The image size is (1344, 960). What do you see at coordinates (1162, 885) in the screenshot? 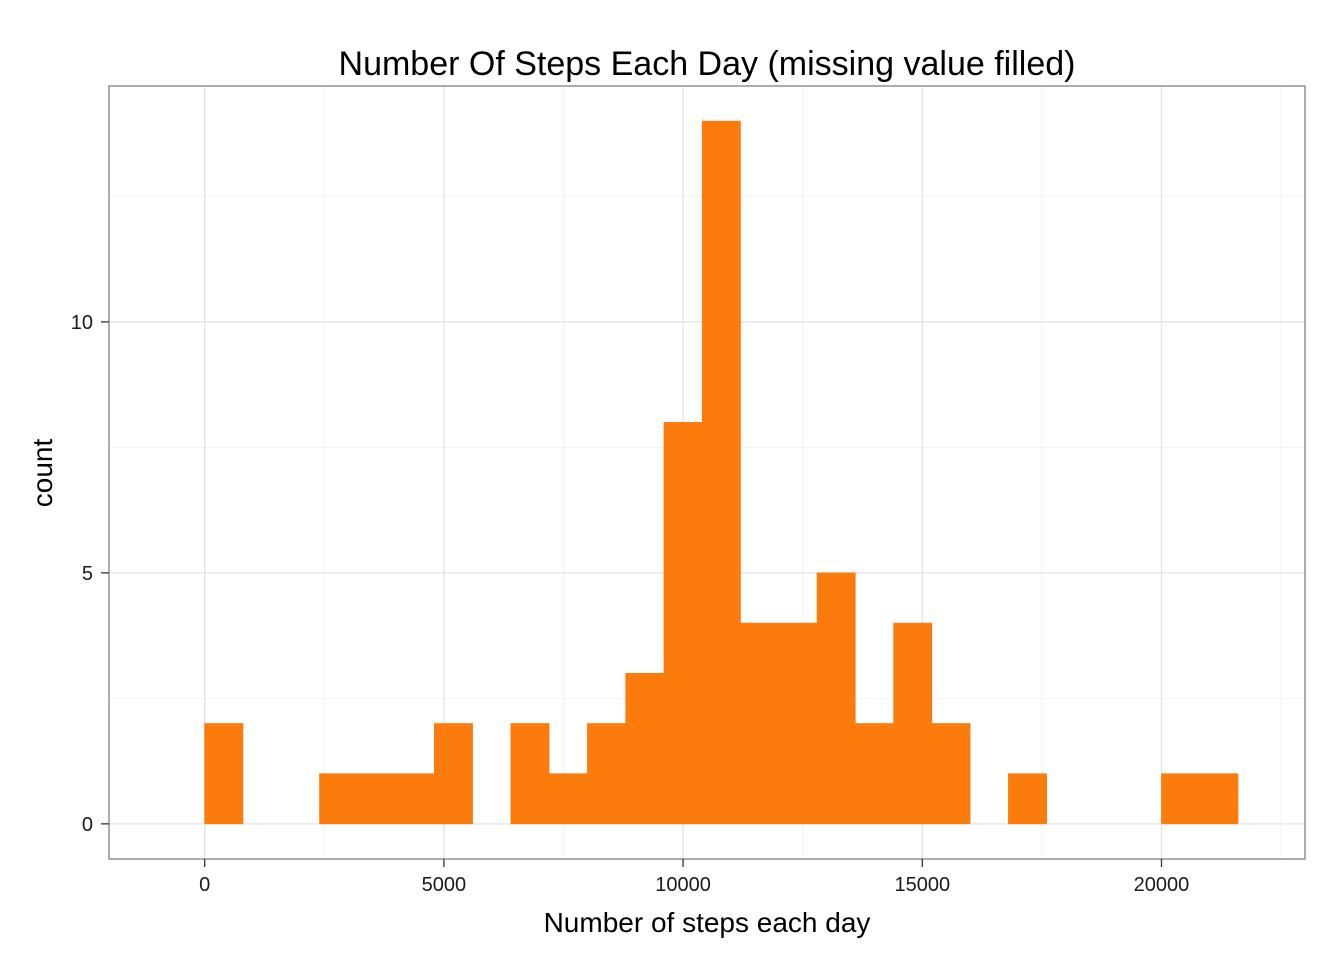
I see `x-tick-label: 20000` at bounding box center [1162, 885].